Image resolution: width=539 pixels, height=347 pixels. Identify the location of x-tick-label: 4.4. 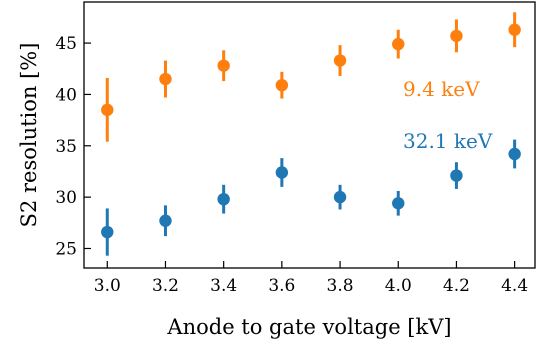
(514, 286).